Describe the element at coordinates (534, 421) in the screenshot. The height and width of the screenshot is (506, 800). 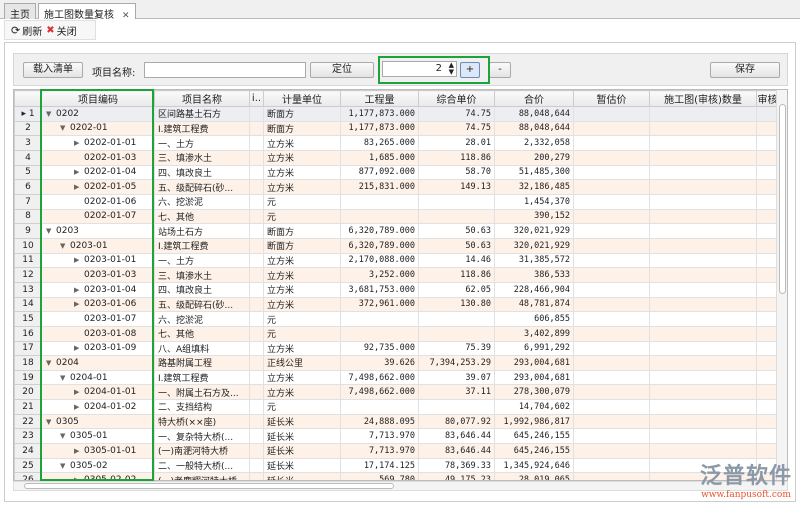
I see `total-cell: 1,992,986,817` at that location.